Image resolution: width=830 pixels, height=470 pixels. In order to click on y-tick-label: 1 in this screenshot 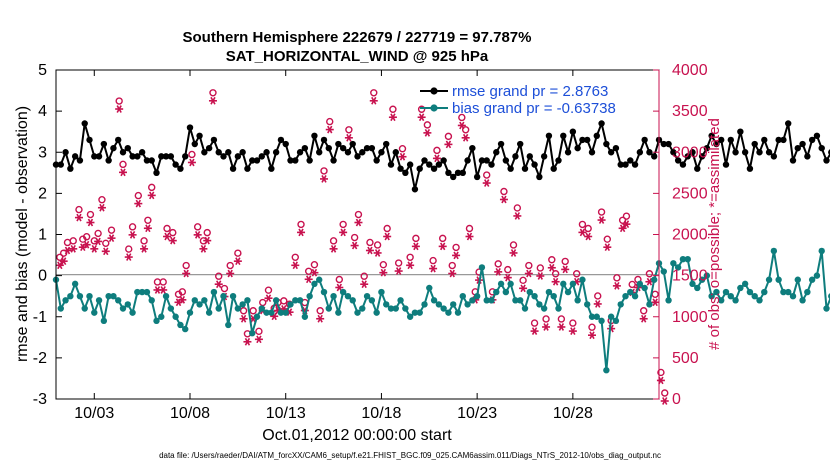, I will do `click(42, 235)`.